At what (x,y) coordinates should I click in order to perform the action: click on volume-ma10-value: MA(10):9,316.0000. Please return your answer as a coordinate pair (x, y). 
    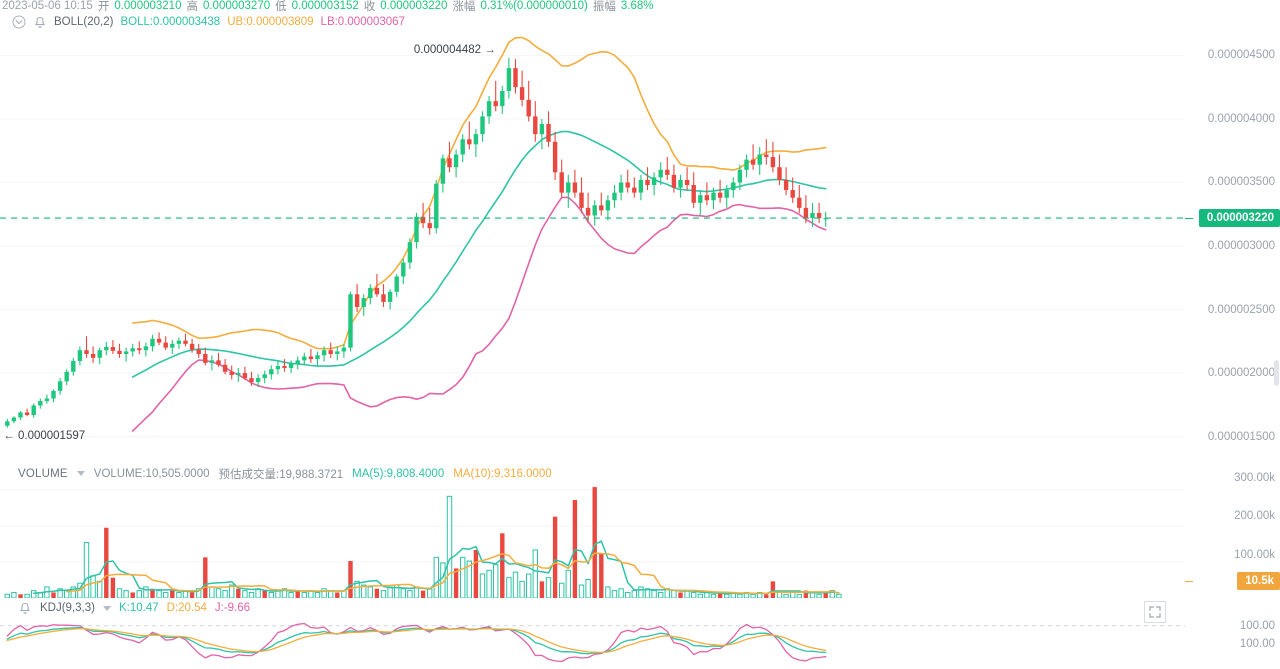
    Looking at the image, I should click on (502, 473).